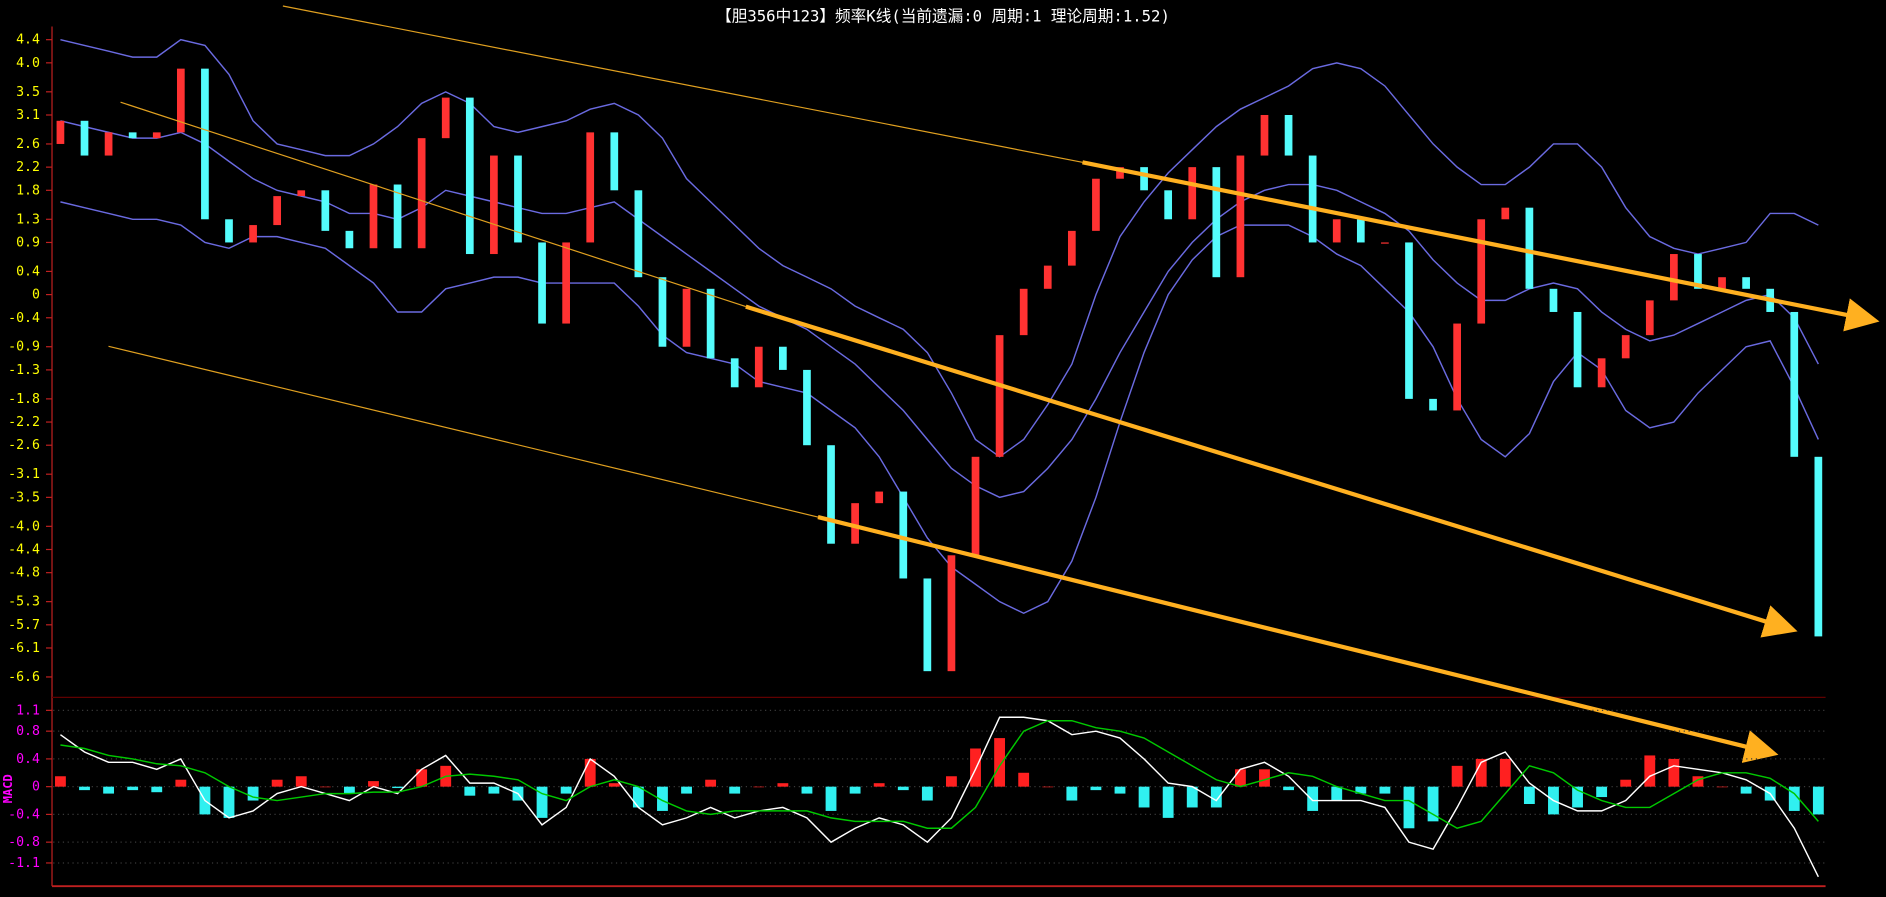 The image size is (1886, 897). What do you see at coordinates (24, 399) in the screenshot?
I see `y-tick-label: -1.8` at bounding box center [24, 399].